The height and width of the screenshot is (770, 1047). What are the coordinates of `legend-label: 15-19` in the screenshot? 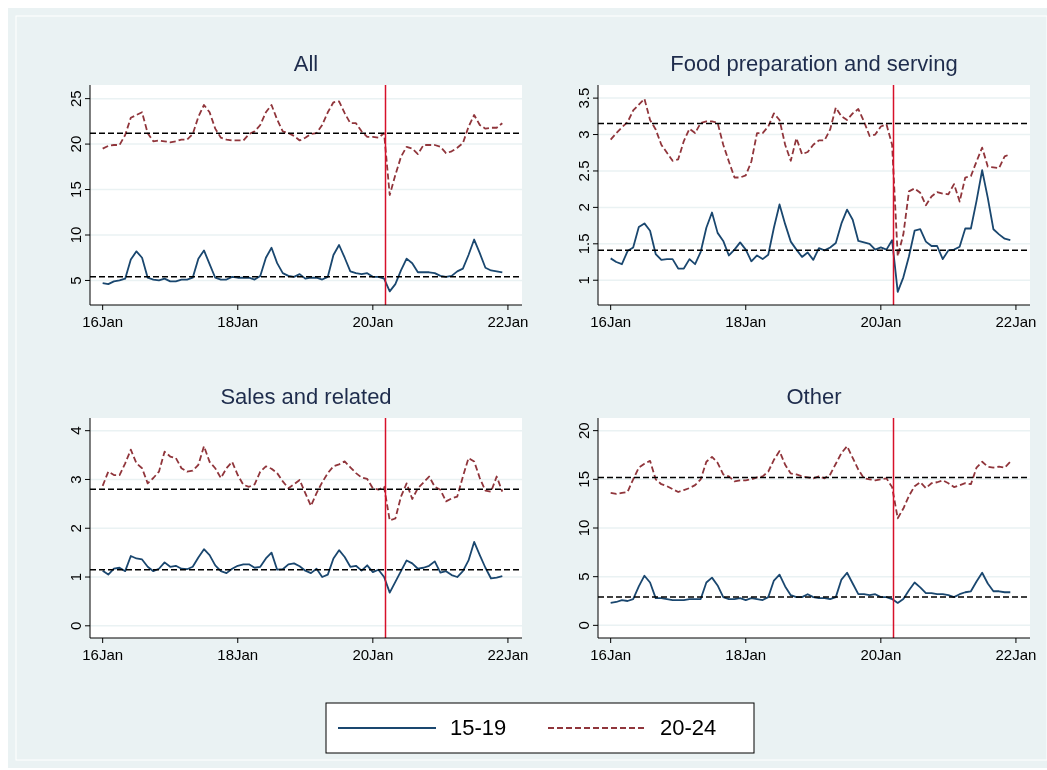 It's located at (478, 727).